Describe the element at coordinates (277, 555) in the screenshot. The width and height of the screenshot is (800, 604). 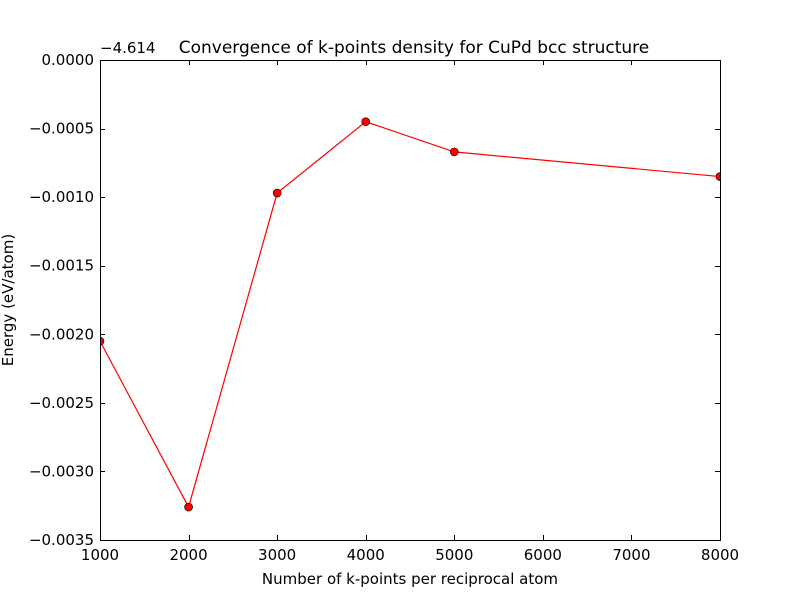
I see `x-tick-label: 3000` at that location.